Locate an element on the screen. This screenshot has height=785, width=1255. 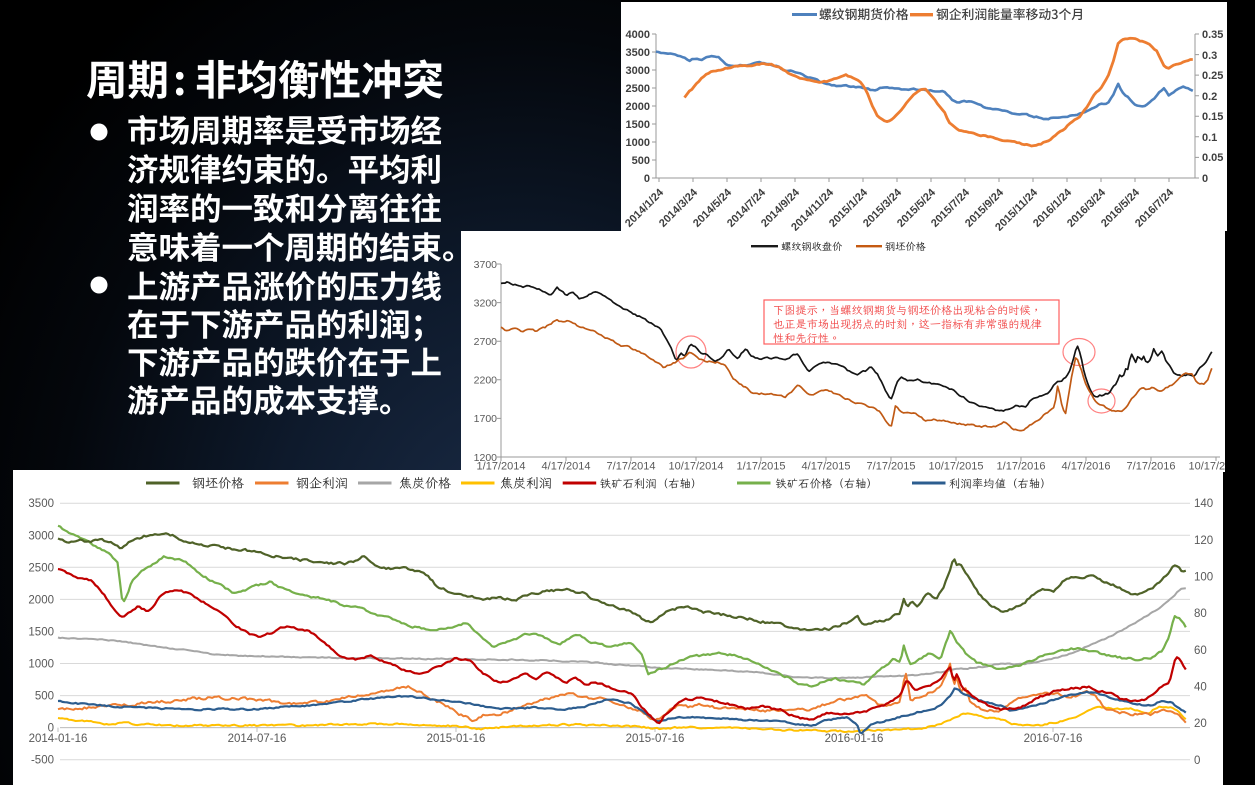
svg-text: 10/17/2015 is located at coordinates (955, 467).